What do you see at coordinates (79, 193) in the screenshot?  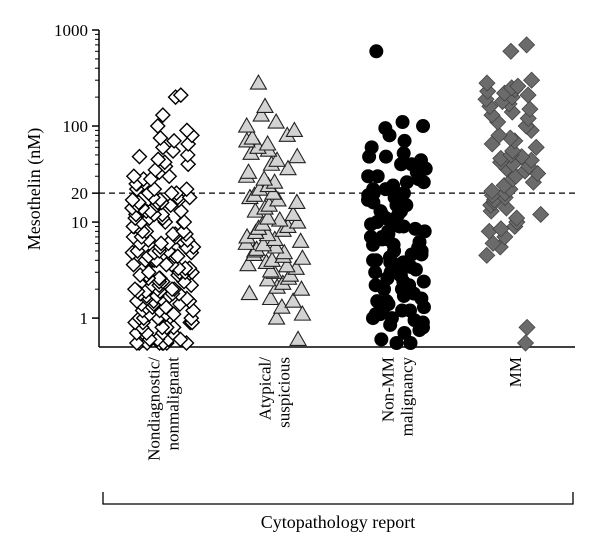 I see `y-tick-label: 20` at bounding box center [79, 193].